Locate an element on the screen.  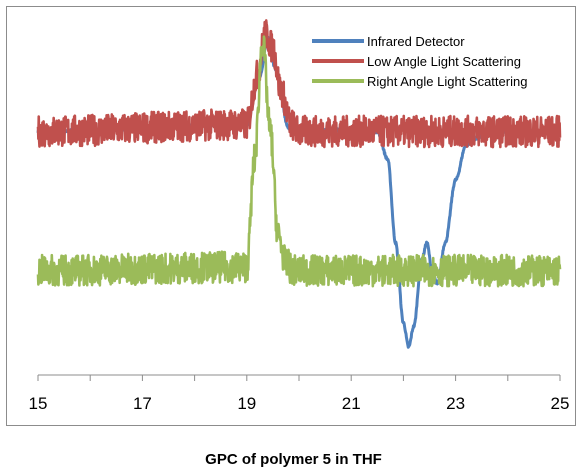
x-tick-label: 21 is located at coordinates (351, 403).